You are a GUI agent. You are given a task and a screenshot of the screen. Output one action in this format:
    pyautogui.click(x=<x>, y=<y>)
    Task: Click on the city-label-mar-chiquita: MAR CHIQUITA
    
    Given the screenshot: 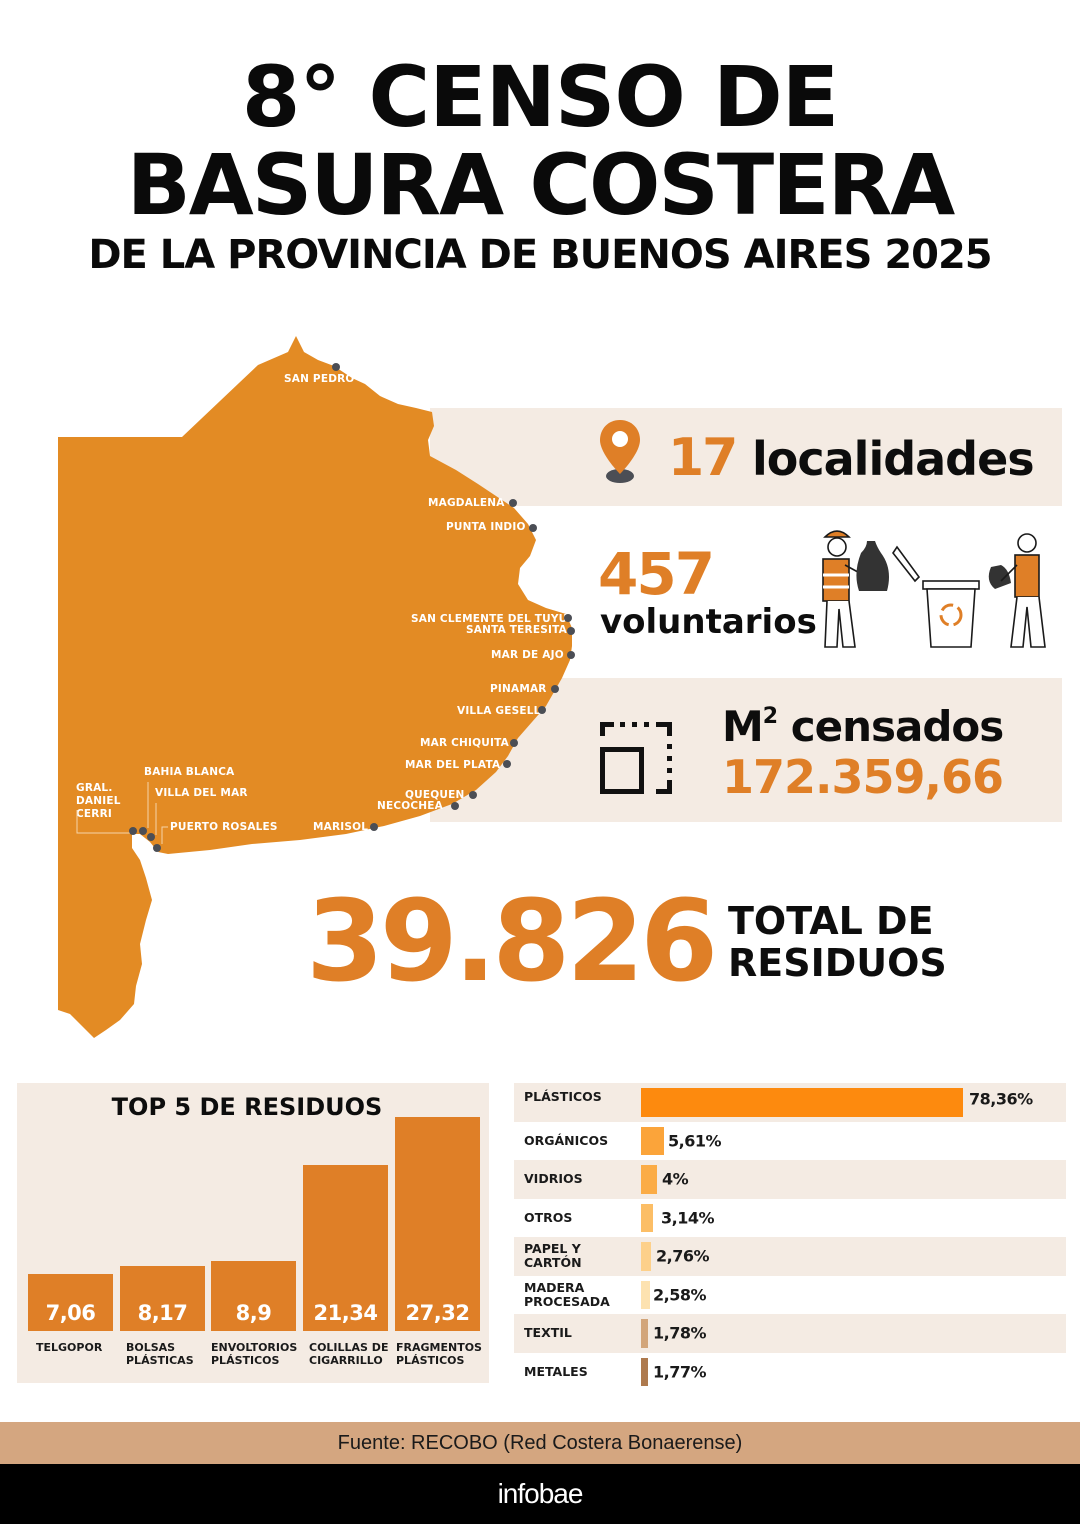 What is the action you would take?
    pyautogui.click(x=464, y=743)
    